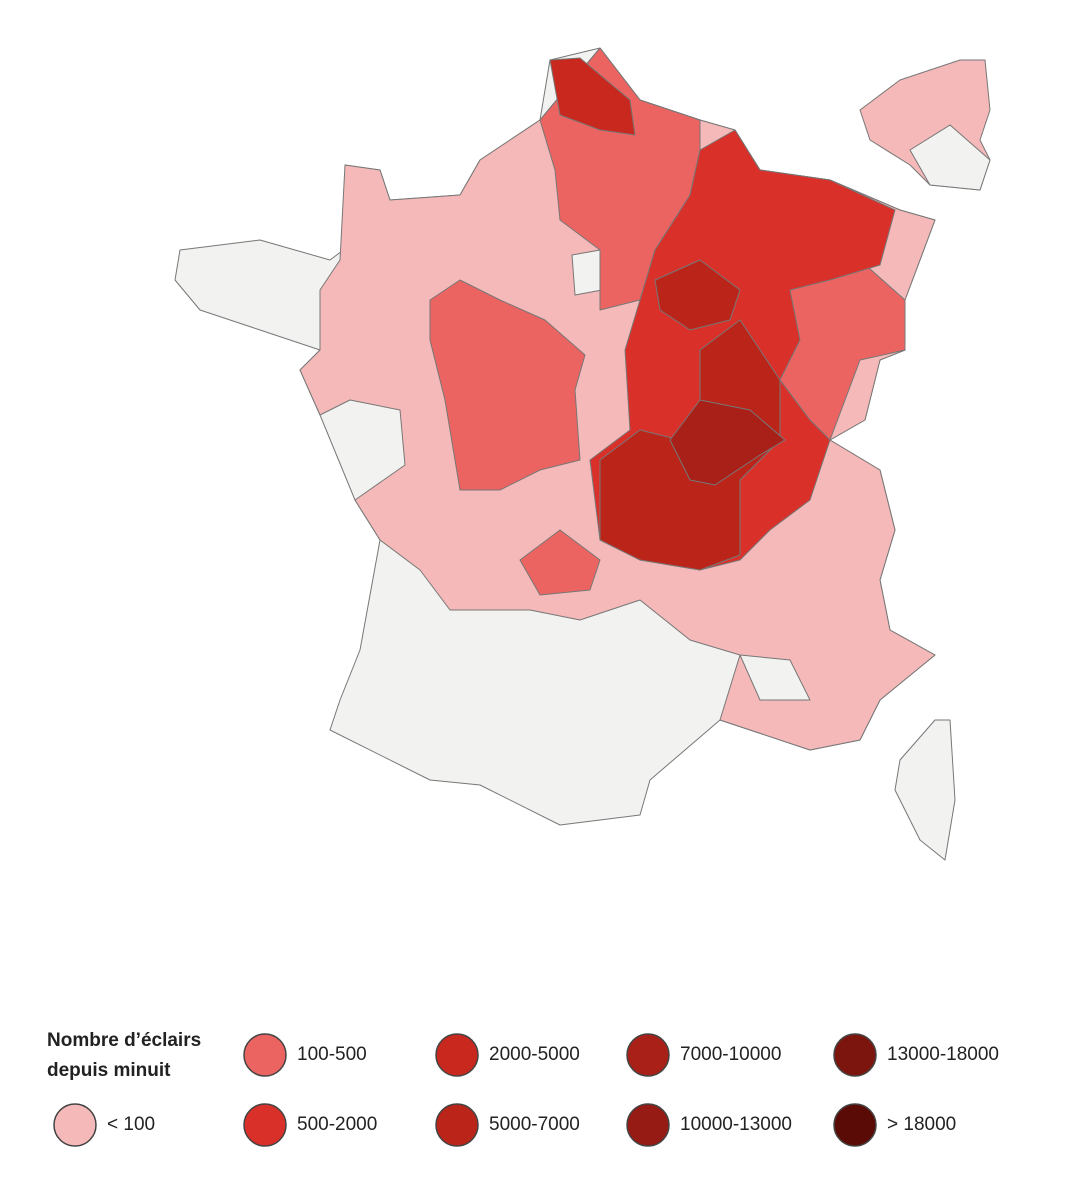  What do you see at coordinates (131, 1124) in the screenshot?
I see `legend-label: < 100` at bounding box center [131, 1124].